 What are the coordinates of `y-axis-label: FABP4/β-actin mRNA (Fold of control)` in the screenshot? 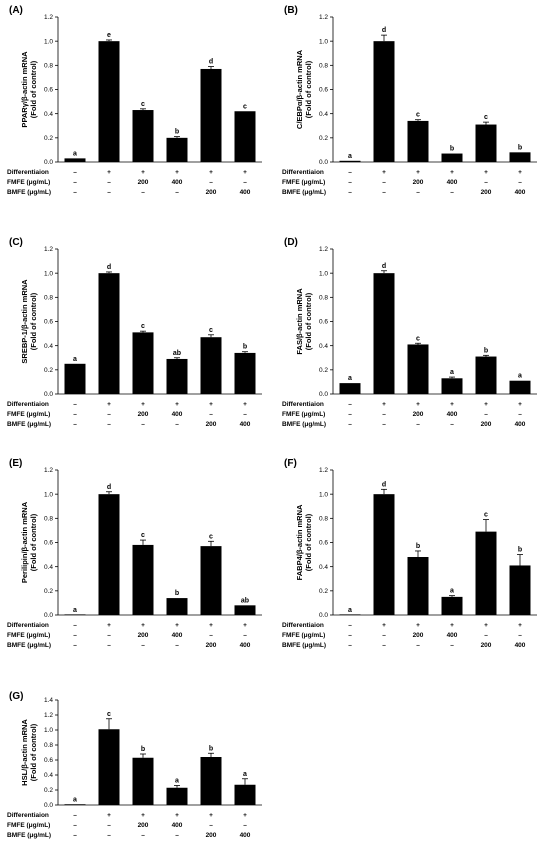 It's located at (304, 542).